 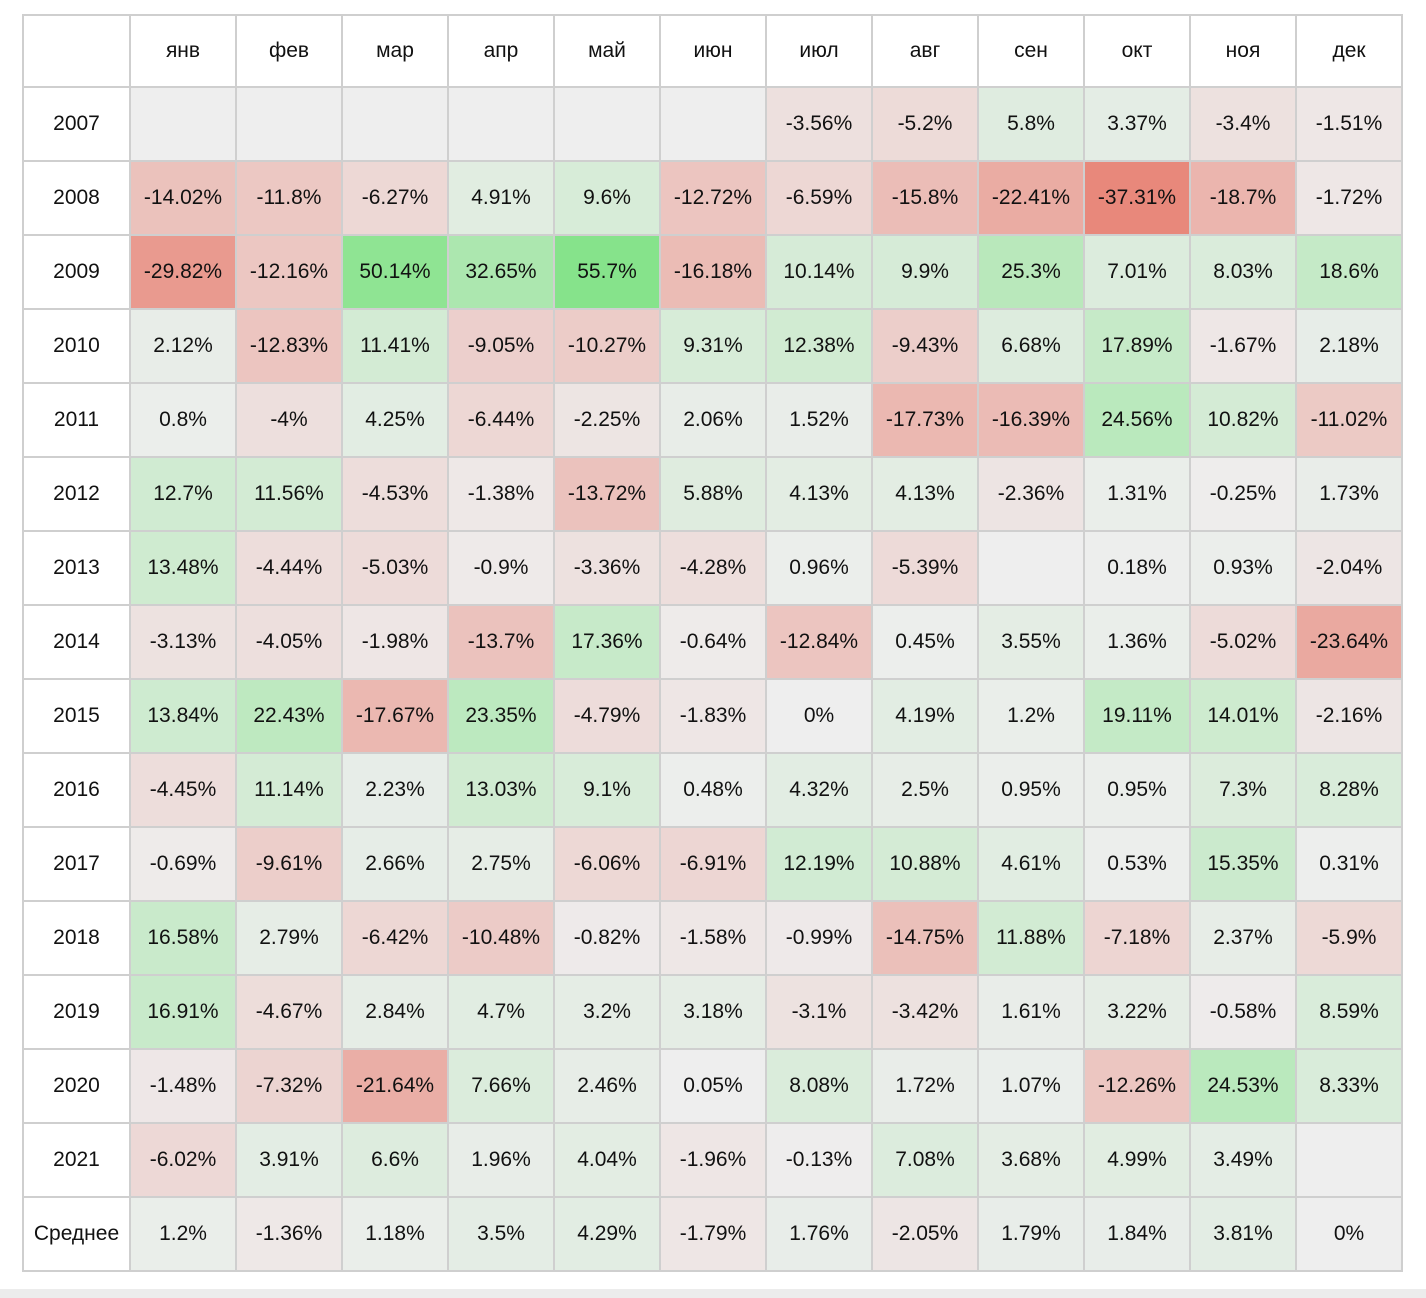 What do you see at coordinates (501, 1012) in the screenshot?
I see `heatmap-cell: 4.7%` at bounding box center [501, 1012].